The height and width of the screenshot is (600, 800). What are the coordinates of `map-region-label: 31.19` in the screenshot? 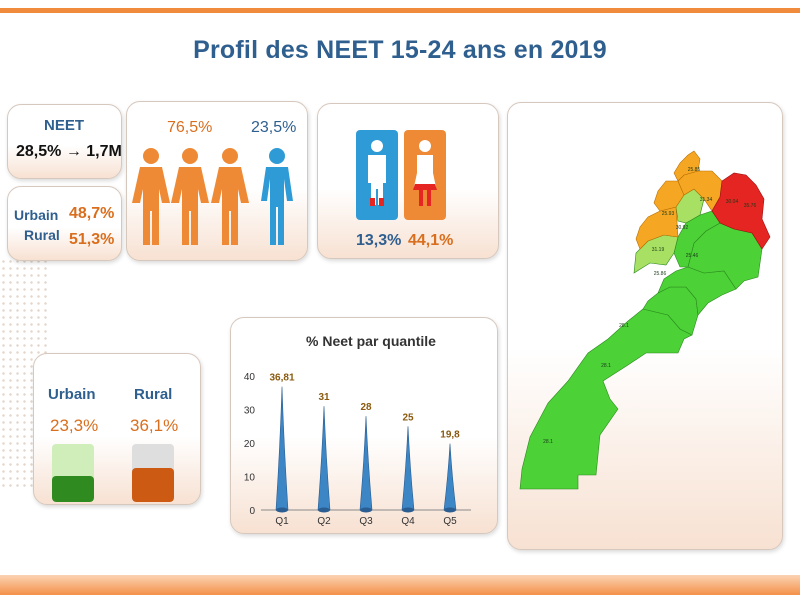 It's located at (658, 250).